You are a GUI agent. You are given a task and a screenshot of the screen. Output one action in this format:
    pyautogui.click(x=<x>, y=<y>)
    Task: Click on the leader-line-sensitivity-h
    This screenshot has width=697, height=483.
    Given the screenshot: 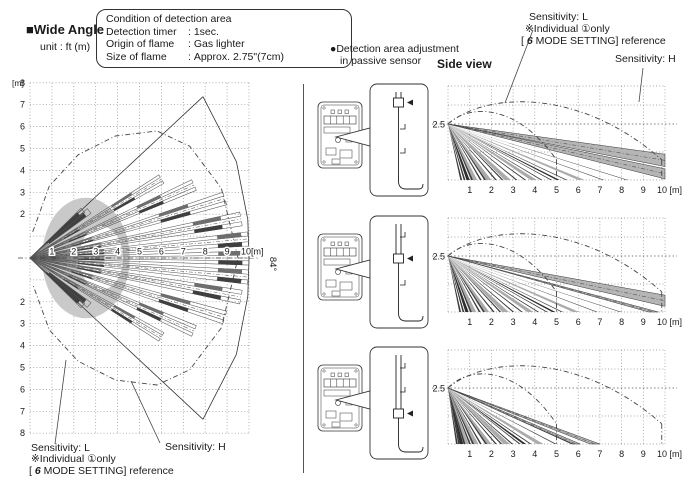 What is the action you would take?
    pyautogui.click(x=145, y=412)
    